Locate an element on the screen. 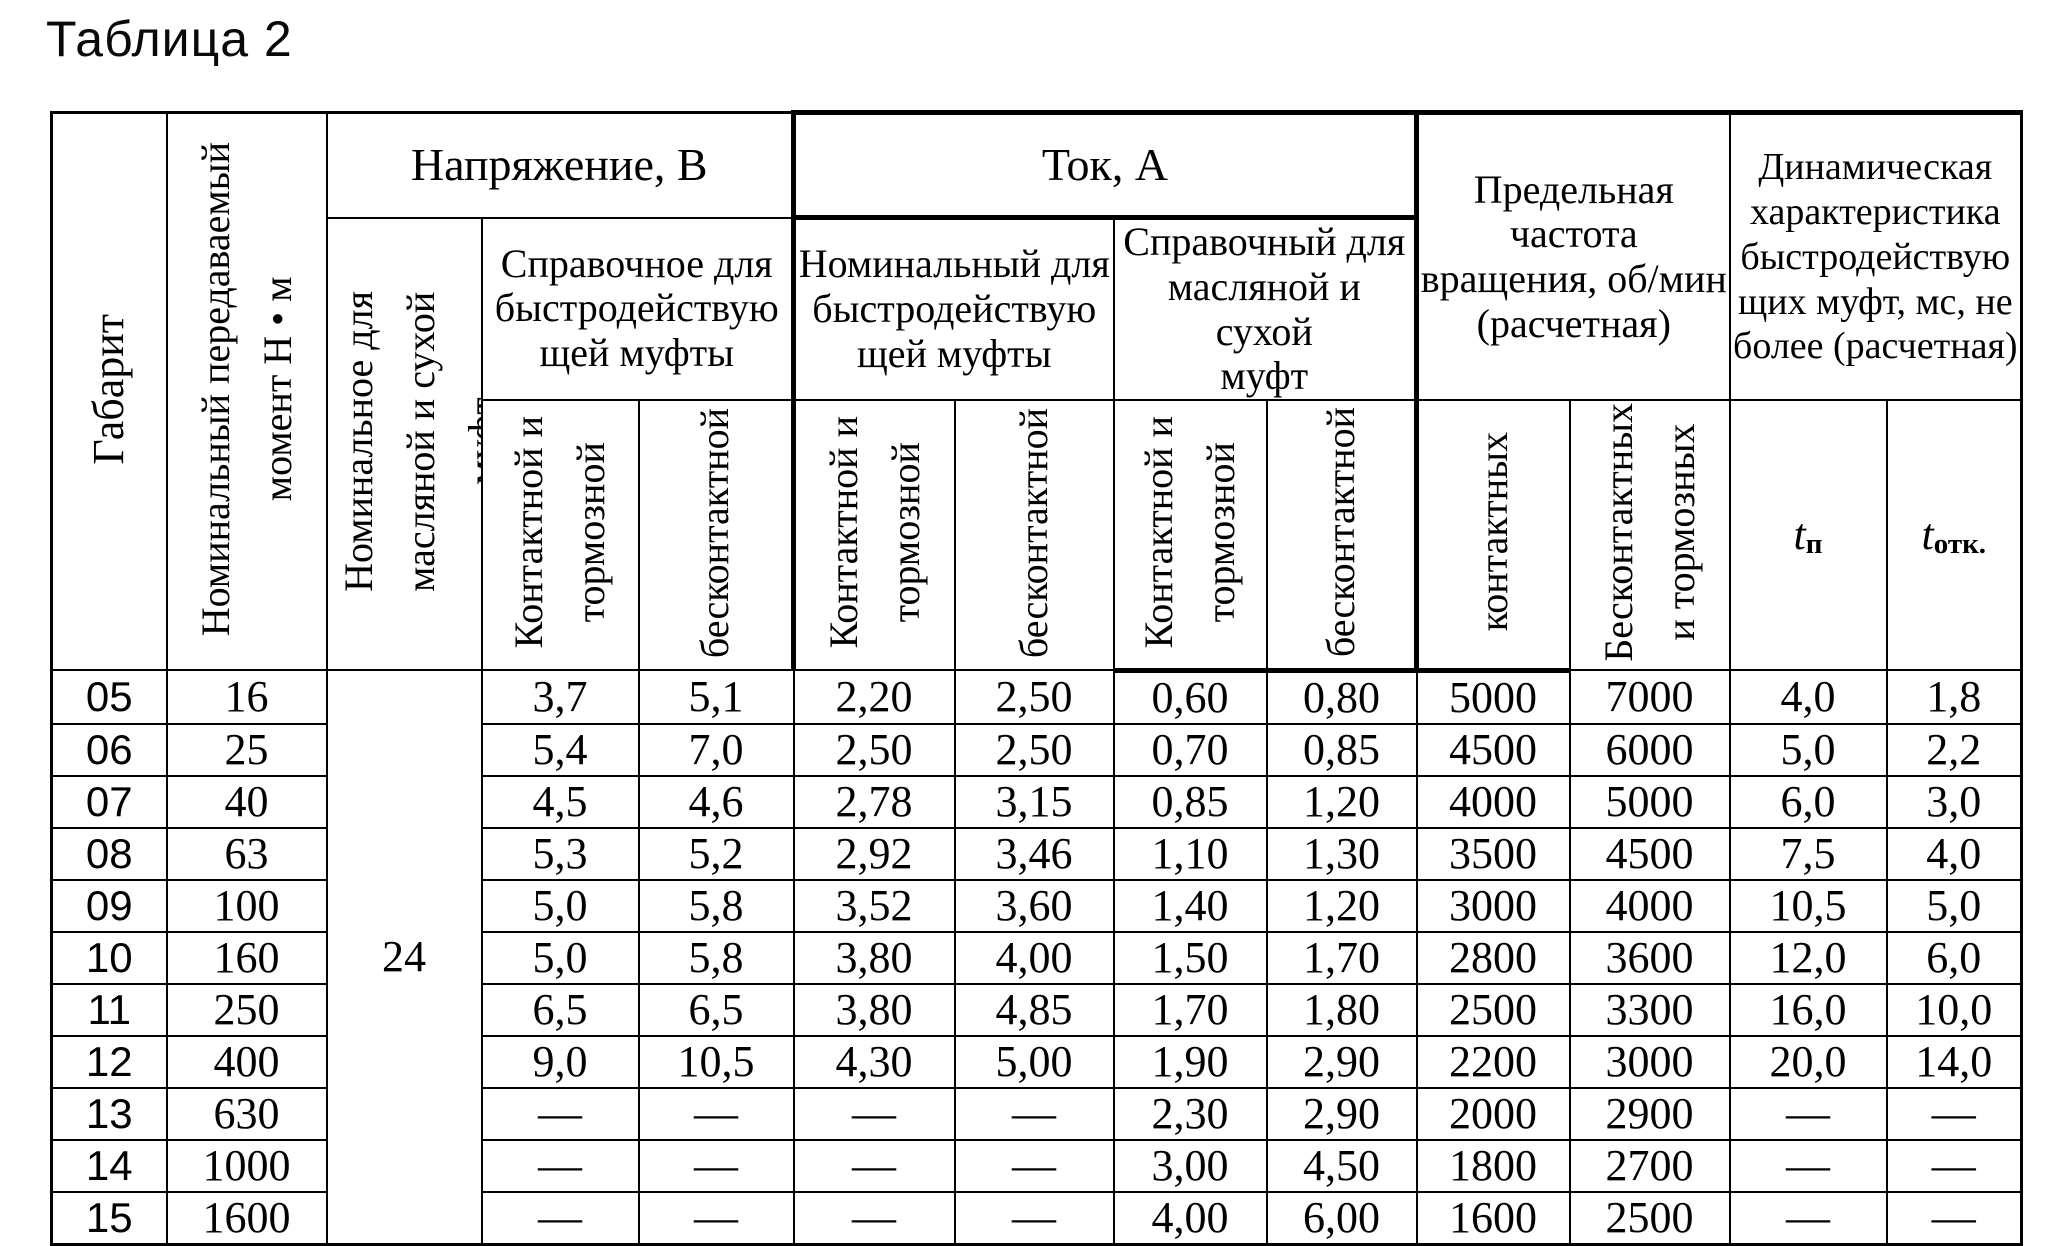 This screenshot has height=1246, width=2048. header-speed-contactless-brake: Бесконтактных и тормозных is located at coordinates (1649, 535).